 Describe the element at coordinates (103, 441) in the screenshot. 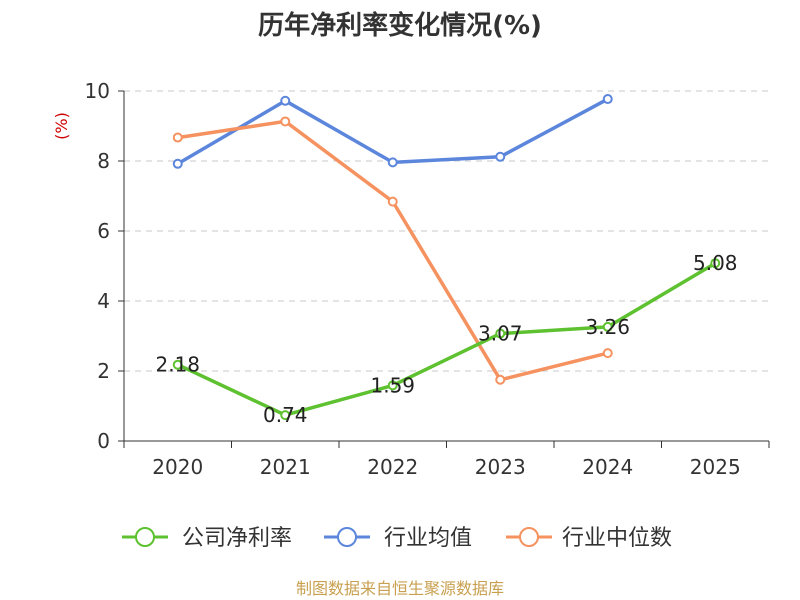

I see `y-tick-label-0: 0` at that location.